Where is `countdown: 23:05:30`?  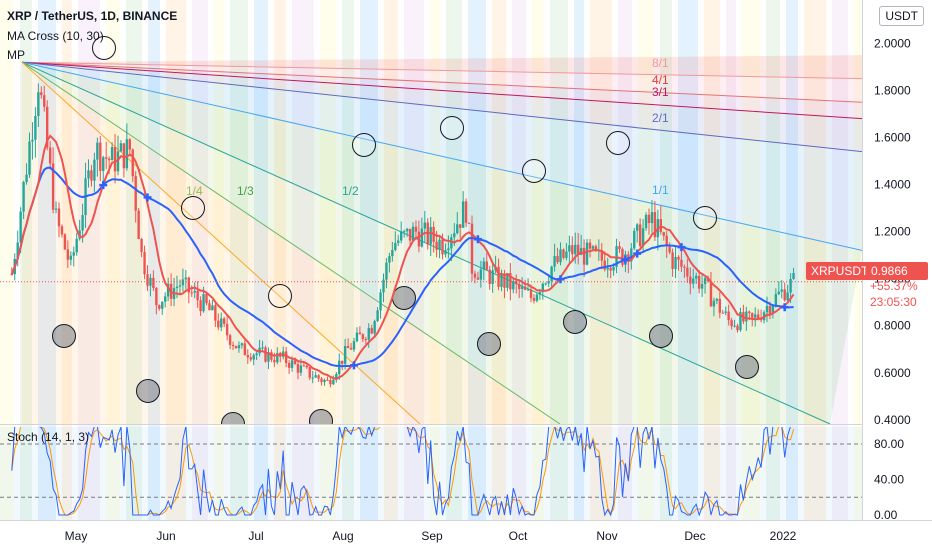
countdown: 23:05:30 is located at coordinates (893, 302).